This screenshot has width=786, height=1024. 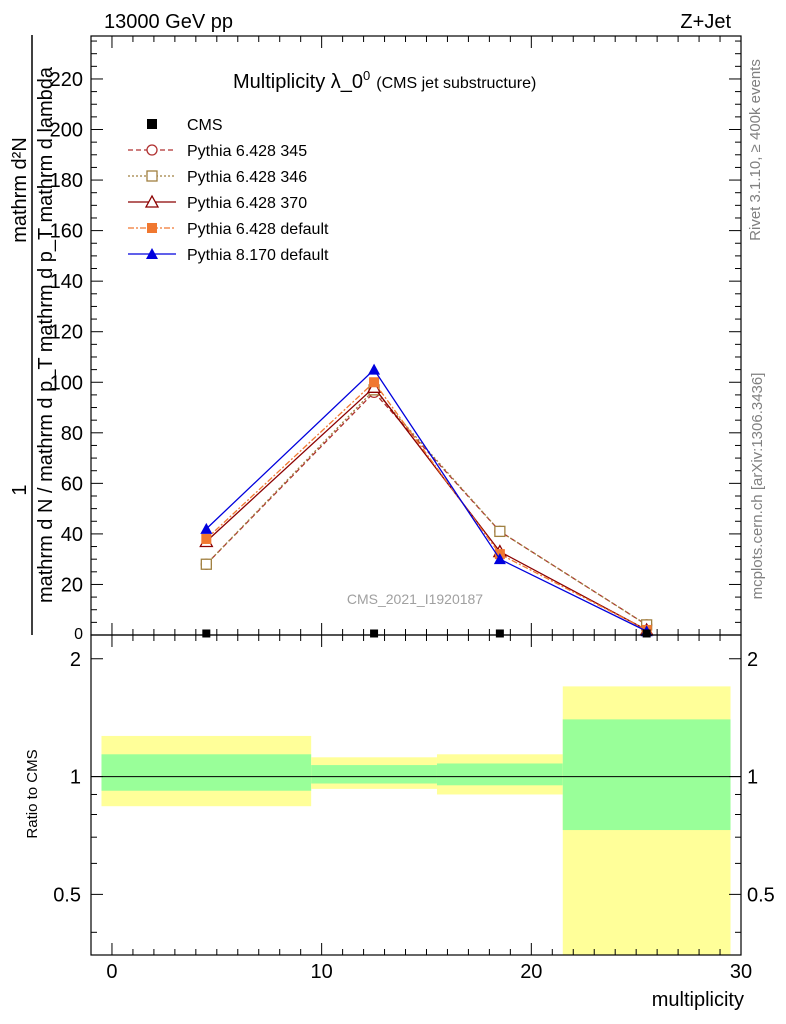 I want to click on main-ytick-label-0: 20, so click(x=72, y=585).